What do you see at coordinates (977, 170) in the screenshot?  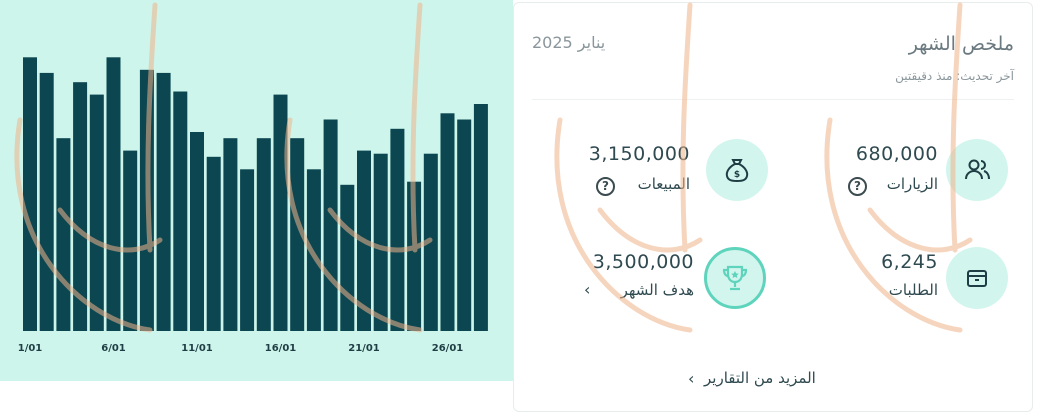 I see `users-icon` at bounding box center [977, 170].